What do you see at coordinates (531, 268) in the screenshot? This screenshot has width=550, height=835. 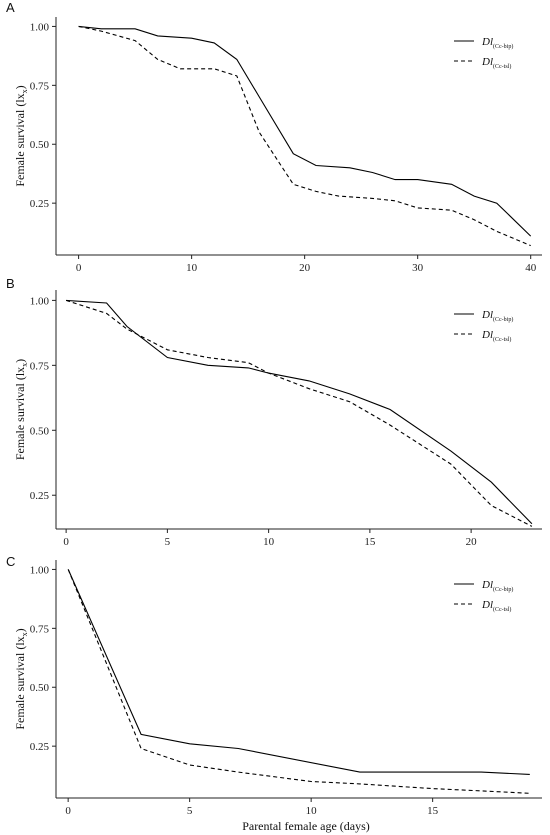 I see `x-tick-label: 40` at bounding box center [531, 268].